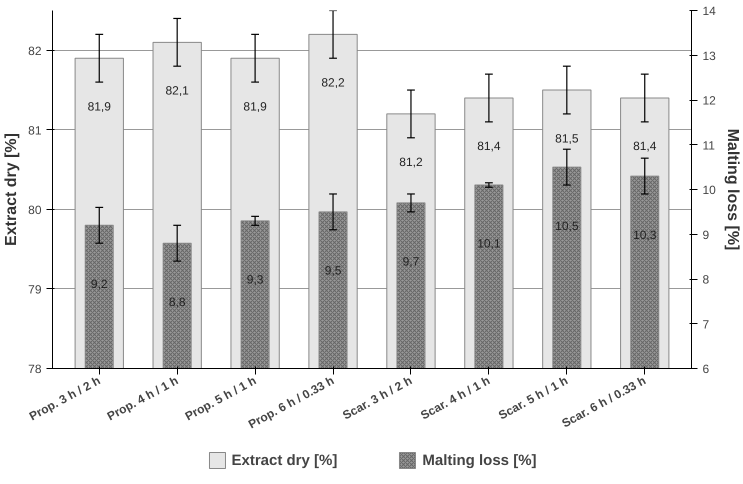  Describe the element at coordinates (732, 189) in the screenshot. I see `y2-axis-title: Malting loss [%]` at that location.